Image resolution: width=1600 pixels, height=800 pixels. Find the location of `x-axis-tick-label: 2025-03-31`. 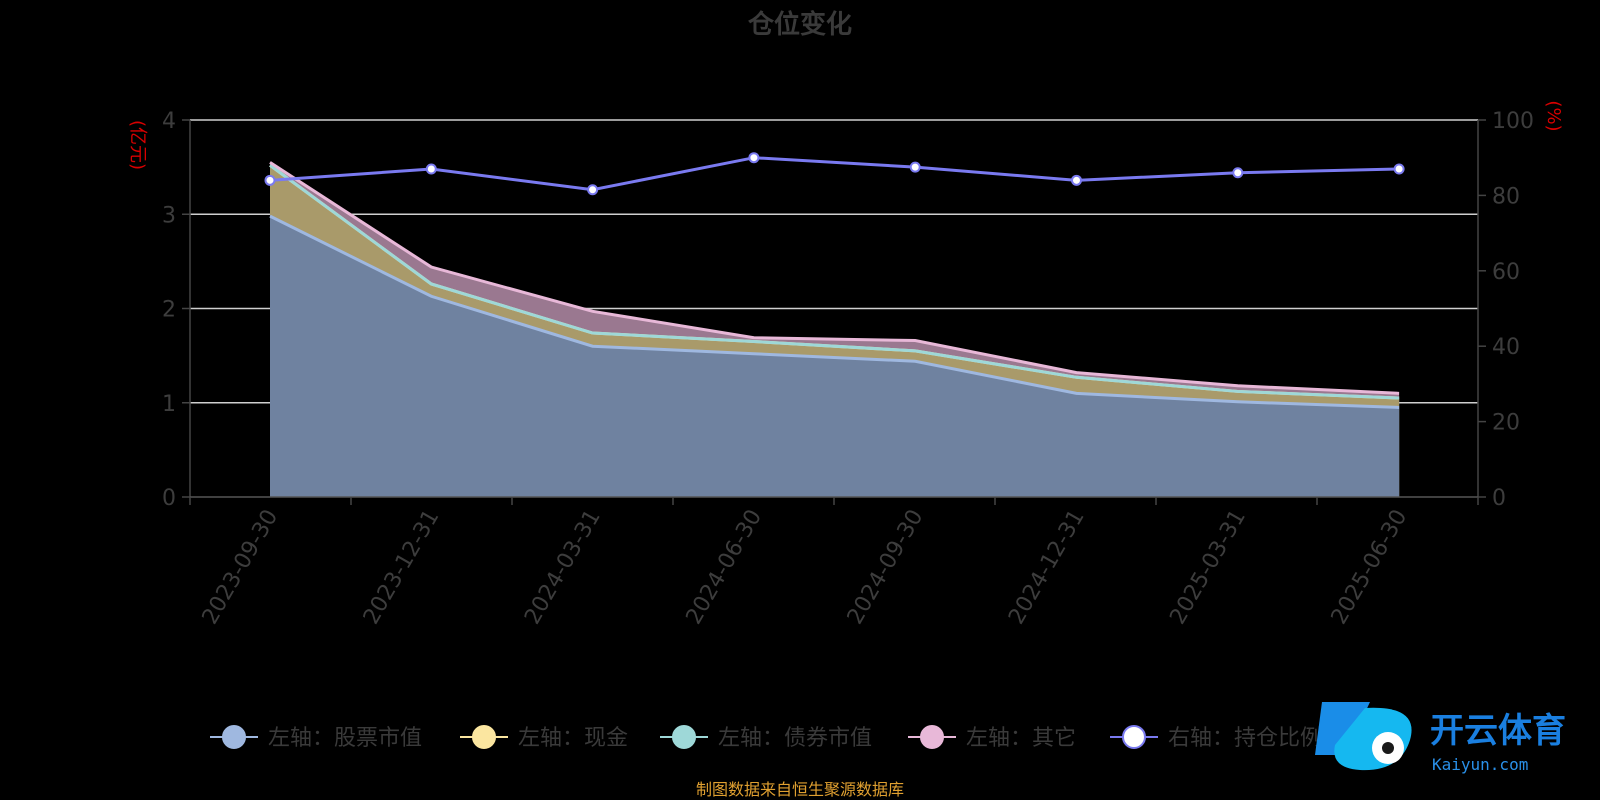

x-axis-tick-label: 2025-03-31 is located at coordinates (1208, 567).